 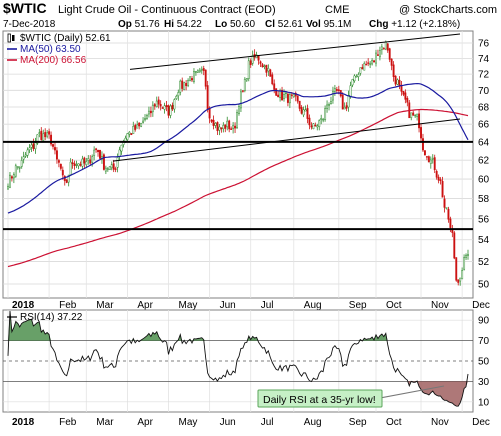 What do you see at coordinates (328, 24) in the screenshot?
I see `stat-vol: Vol 95.1M` at bounding box center [328, 24].